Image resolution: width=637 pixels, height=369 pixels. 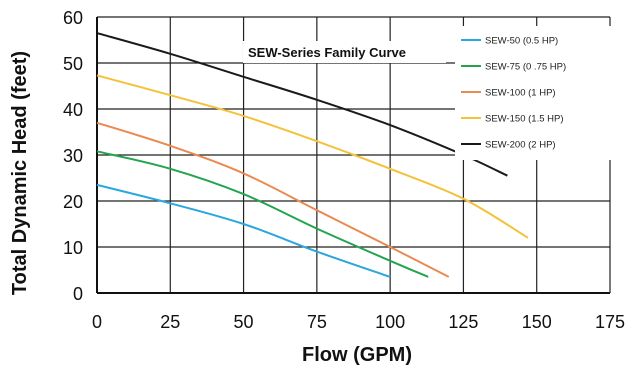 What do you see at coordinates (520, 145) in the screenshot?
I see `legend-label: SEW-200 (2 HP)` at bounding box center [520, 145].